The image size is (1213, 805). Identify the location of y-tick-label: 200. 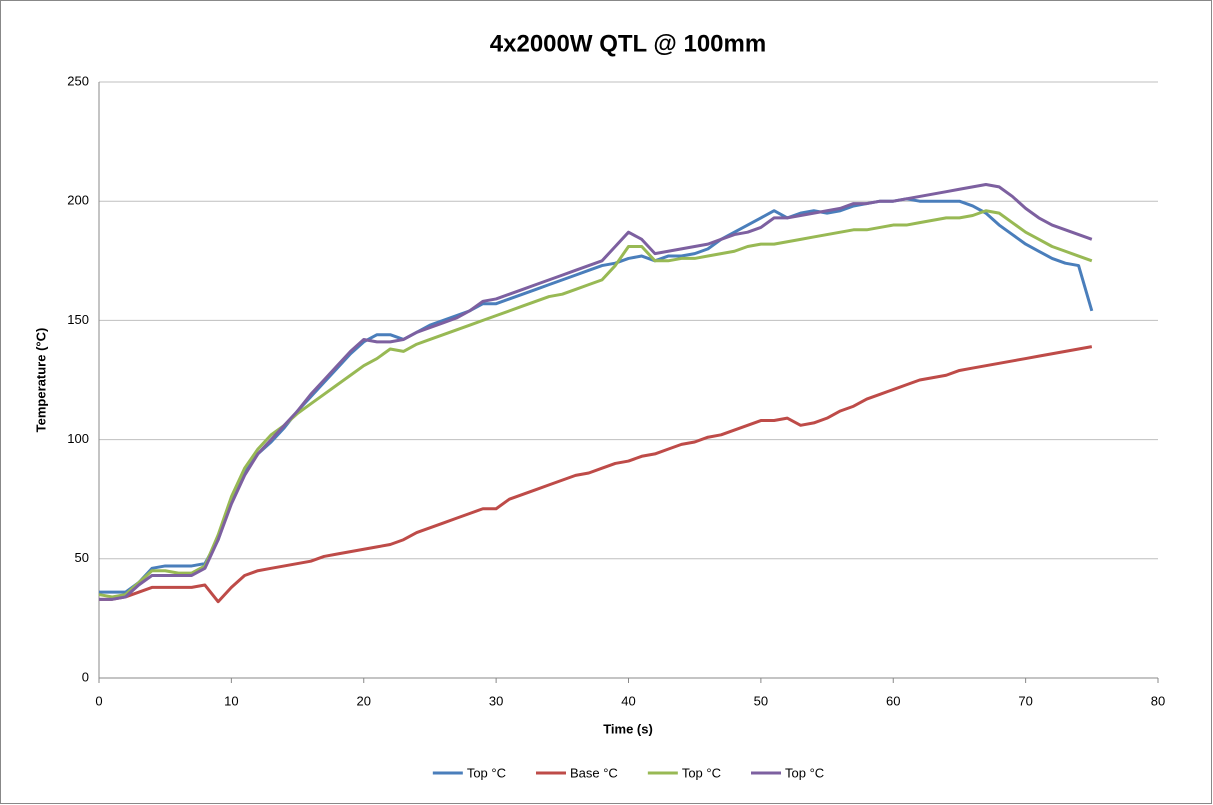
(78, 200).